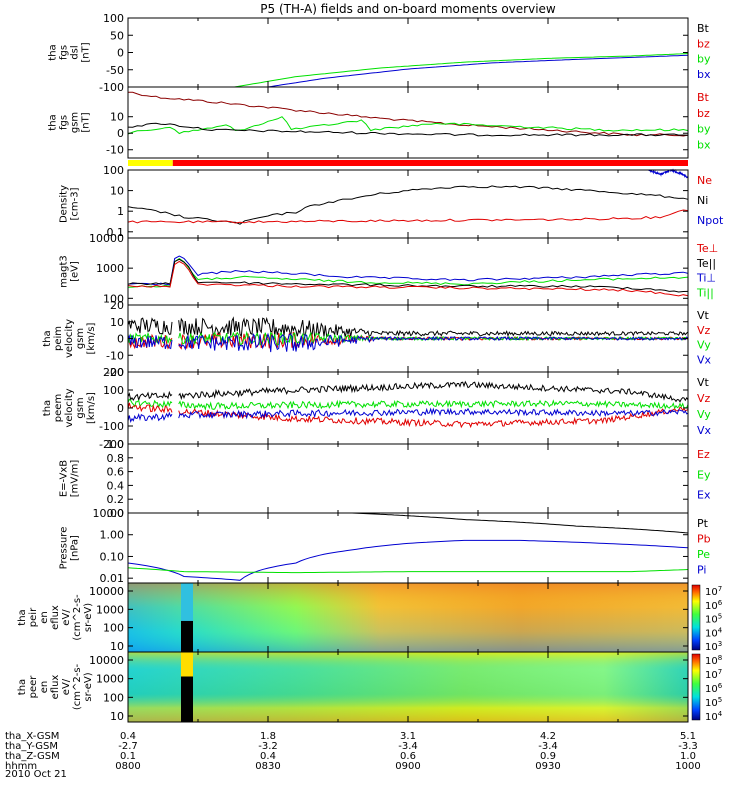 Image resolution: width=750 pixels, height=804 pixels. Describe the element at coordinates (120, 211) in the screenshot. I see `ytick-label: 1` at that location.